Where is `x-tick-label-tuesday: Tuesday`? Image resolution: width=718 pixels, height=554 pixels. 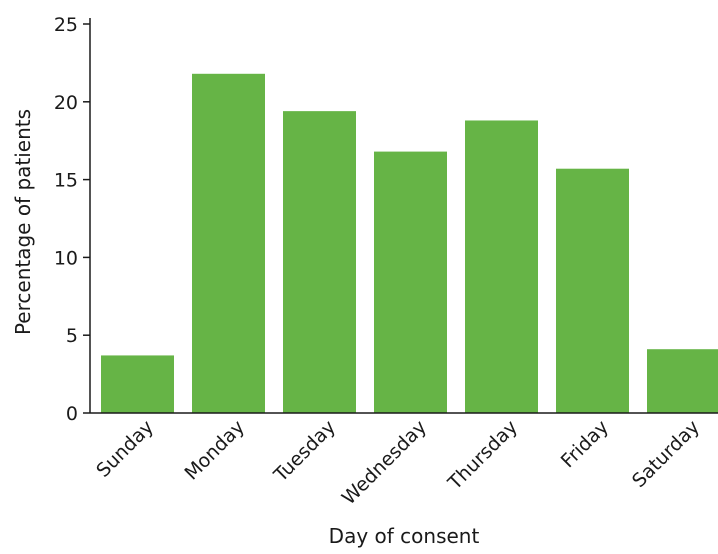
x-tick-label-tuesday: Tuesday is located at coordinates (304, 451).